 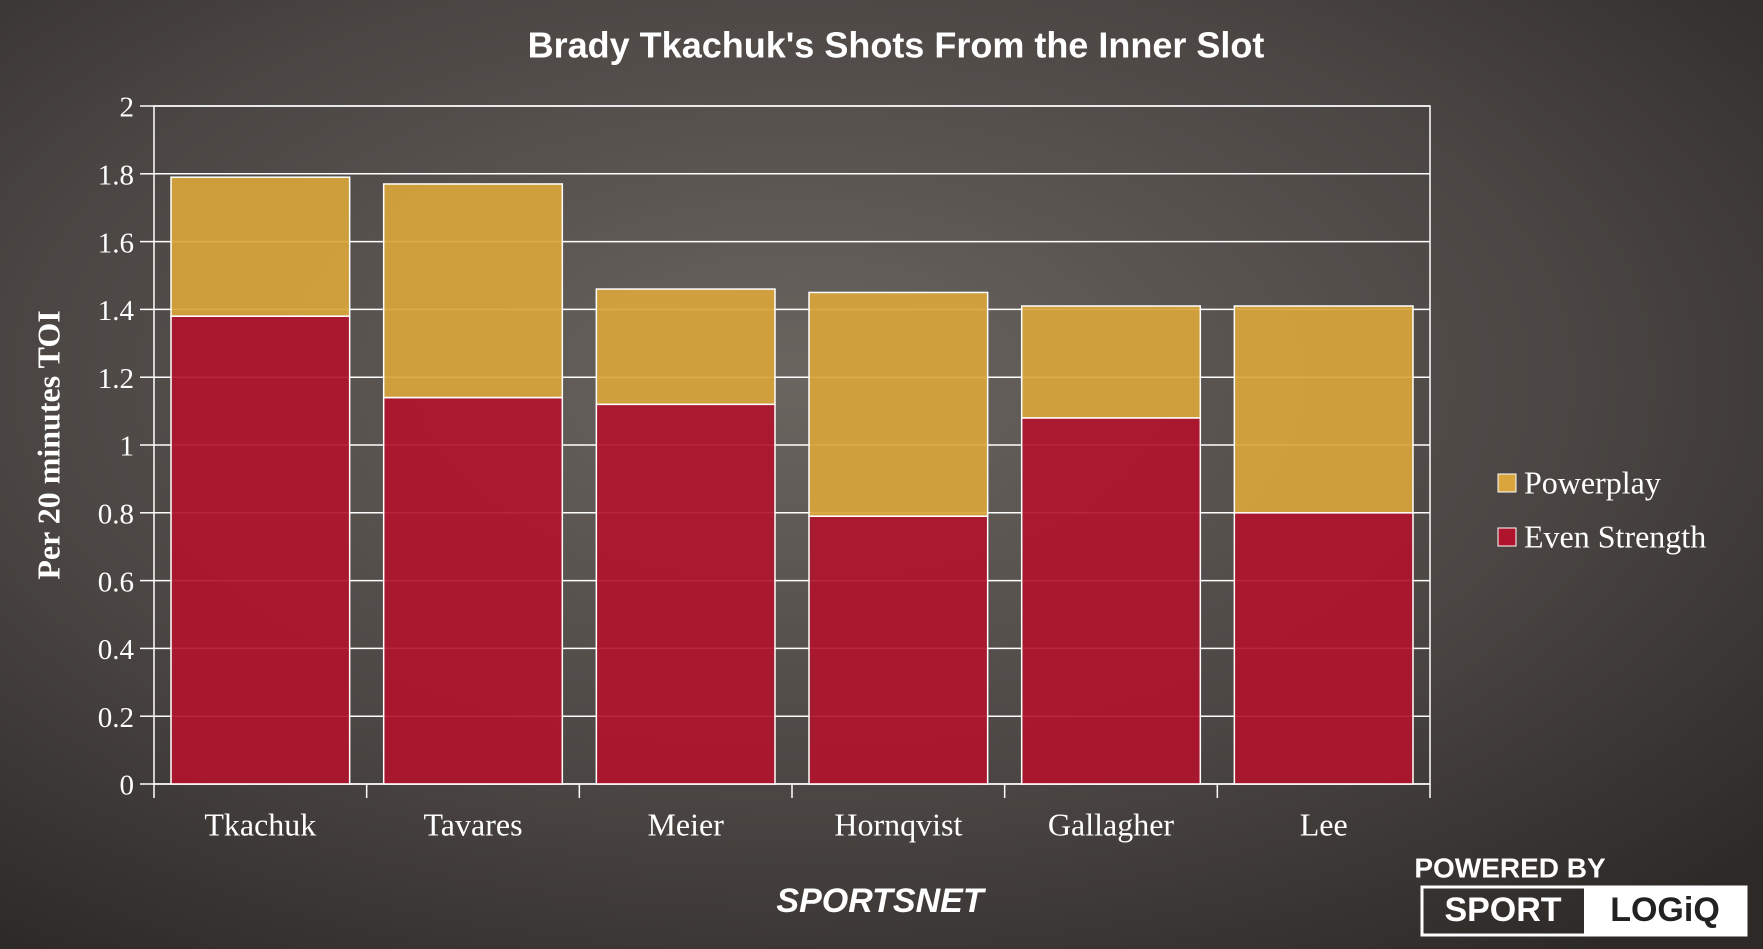 I want to click on y-tick-label: 0, so click(x=127, y=786).